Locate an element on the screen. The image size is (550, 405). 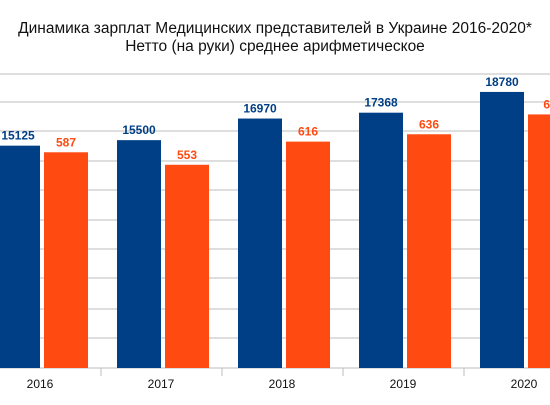
data-label-blue: 16970 is located at coordinates (260, 109).